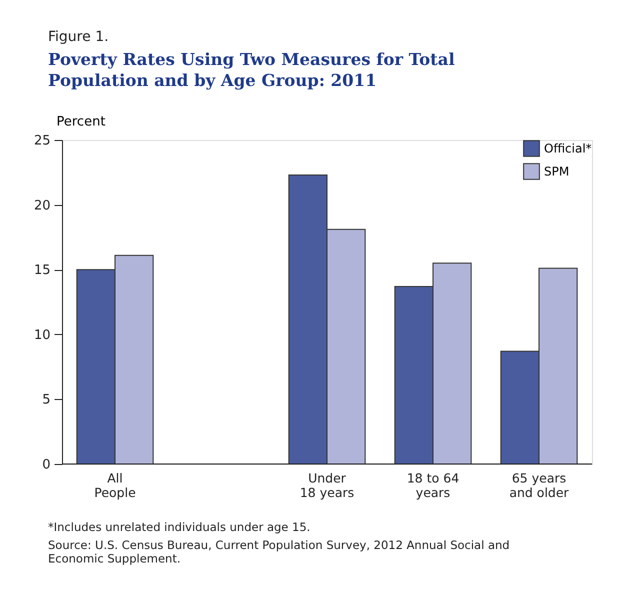 The width and height of the screenshot is (626, 589). What do you see at coordinates (279, 552) in the screenshot?
I see `source-note: Source: U.S. Census Bureau, Current Population Survey, 2012 Annual Social and Economic Supplement.` at bounding box center [279, 552].